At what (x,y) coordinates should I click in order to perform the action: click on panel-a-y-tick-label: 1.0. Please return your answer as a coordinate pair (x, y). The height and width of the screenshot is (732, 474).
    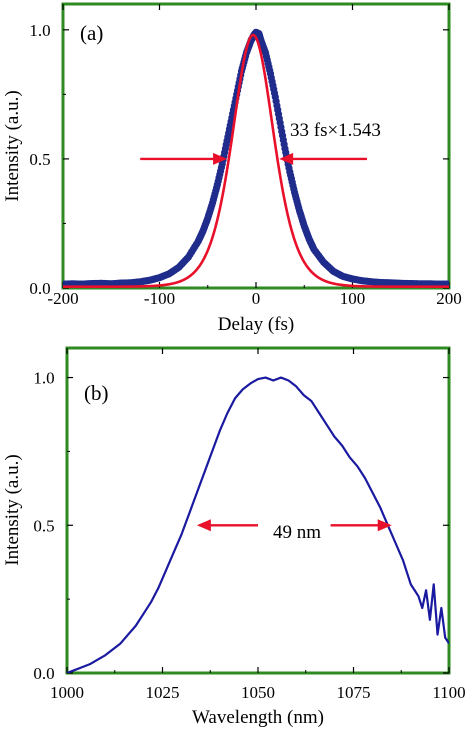
    Looking at the image, I should click on (39, 30).